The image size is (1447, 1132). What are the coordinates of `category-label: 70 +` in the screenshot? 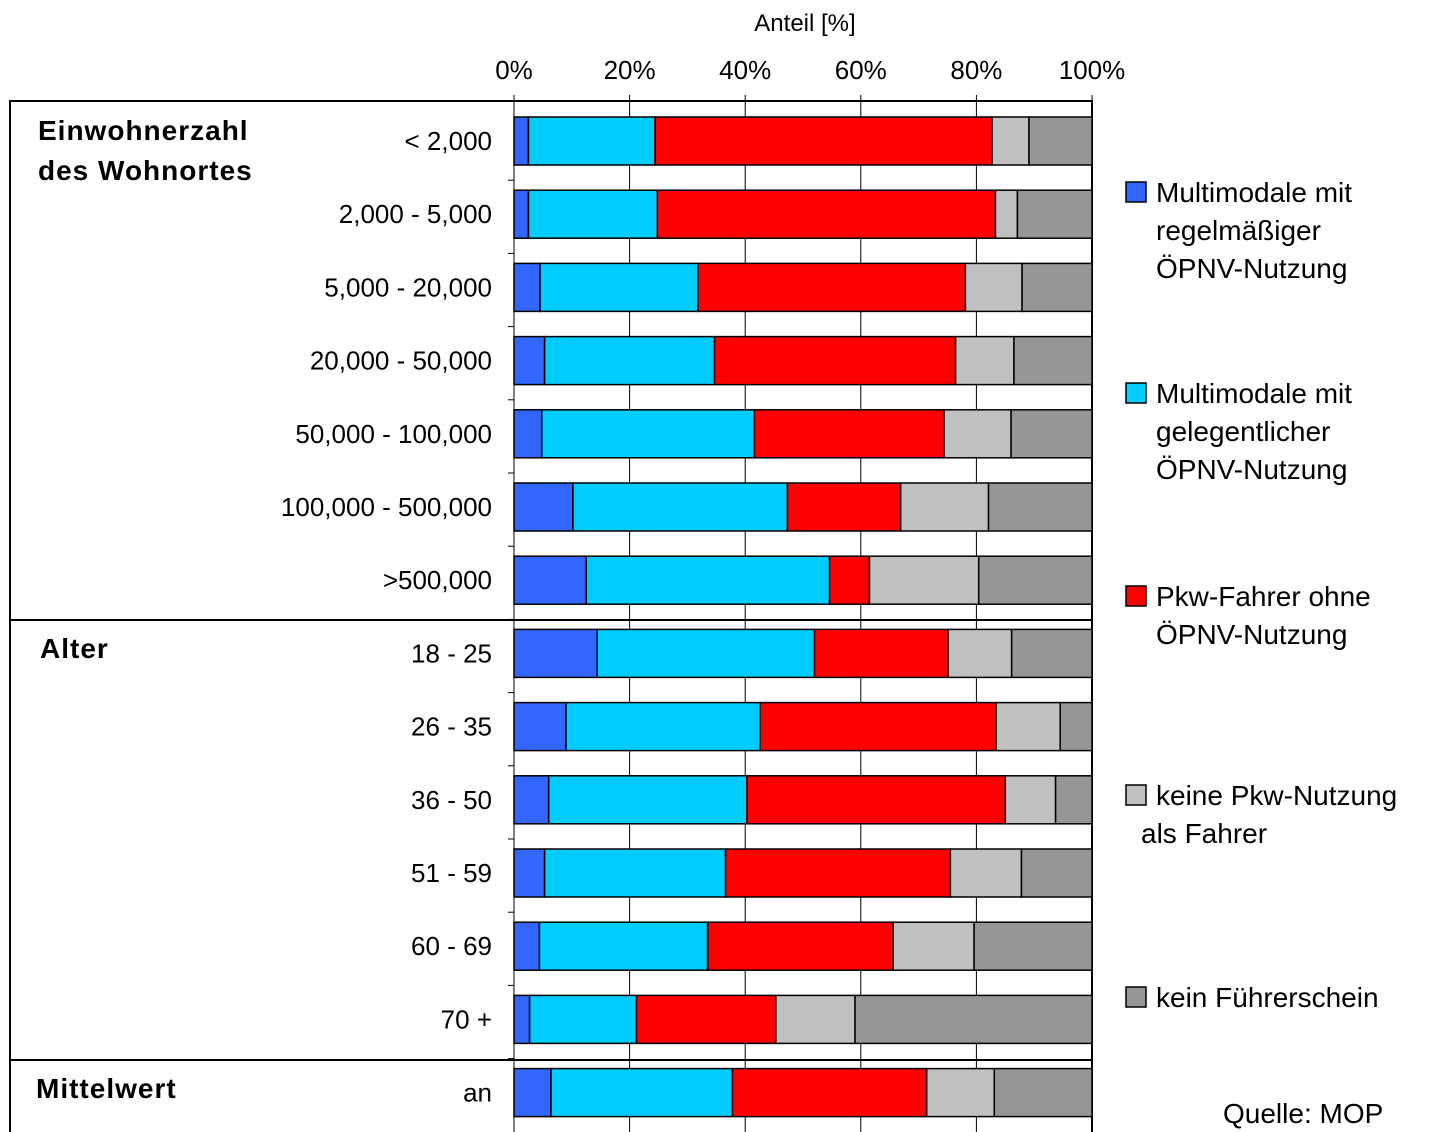 It's located at (466, 1019).